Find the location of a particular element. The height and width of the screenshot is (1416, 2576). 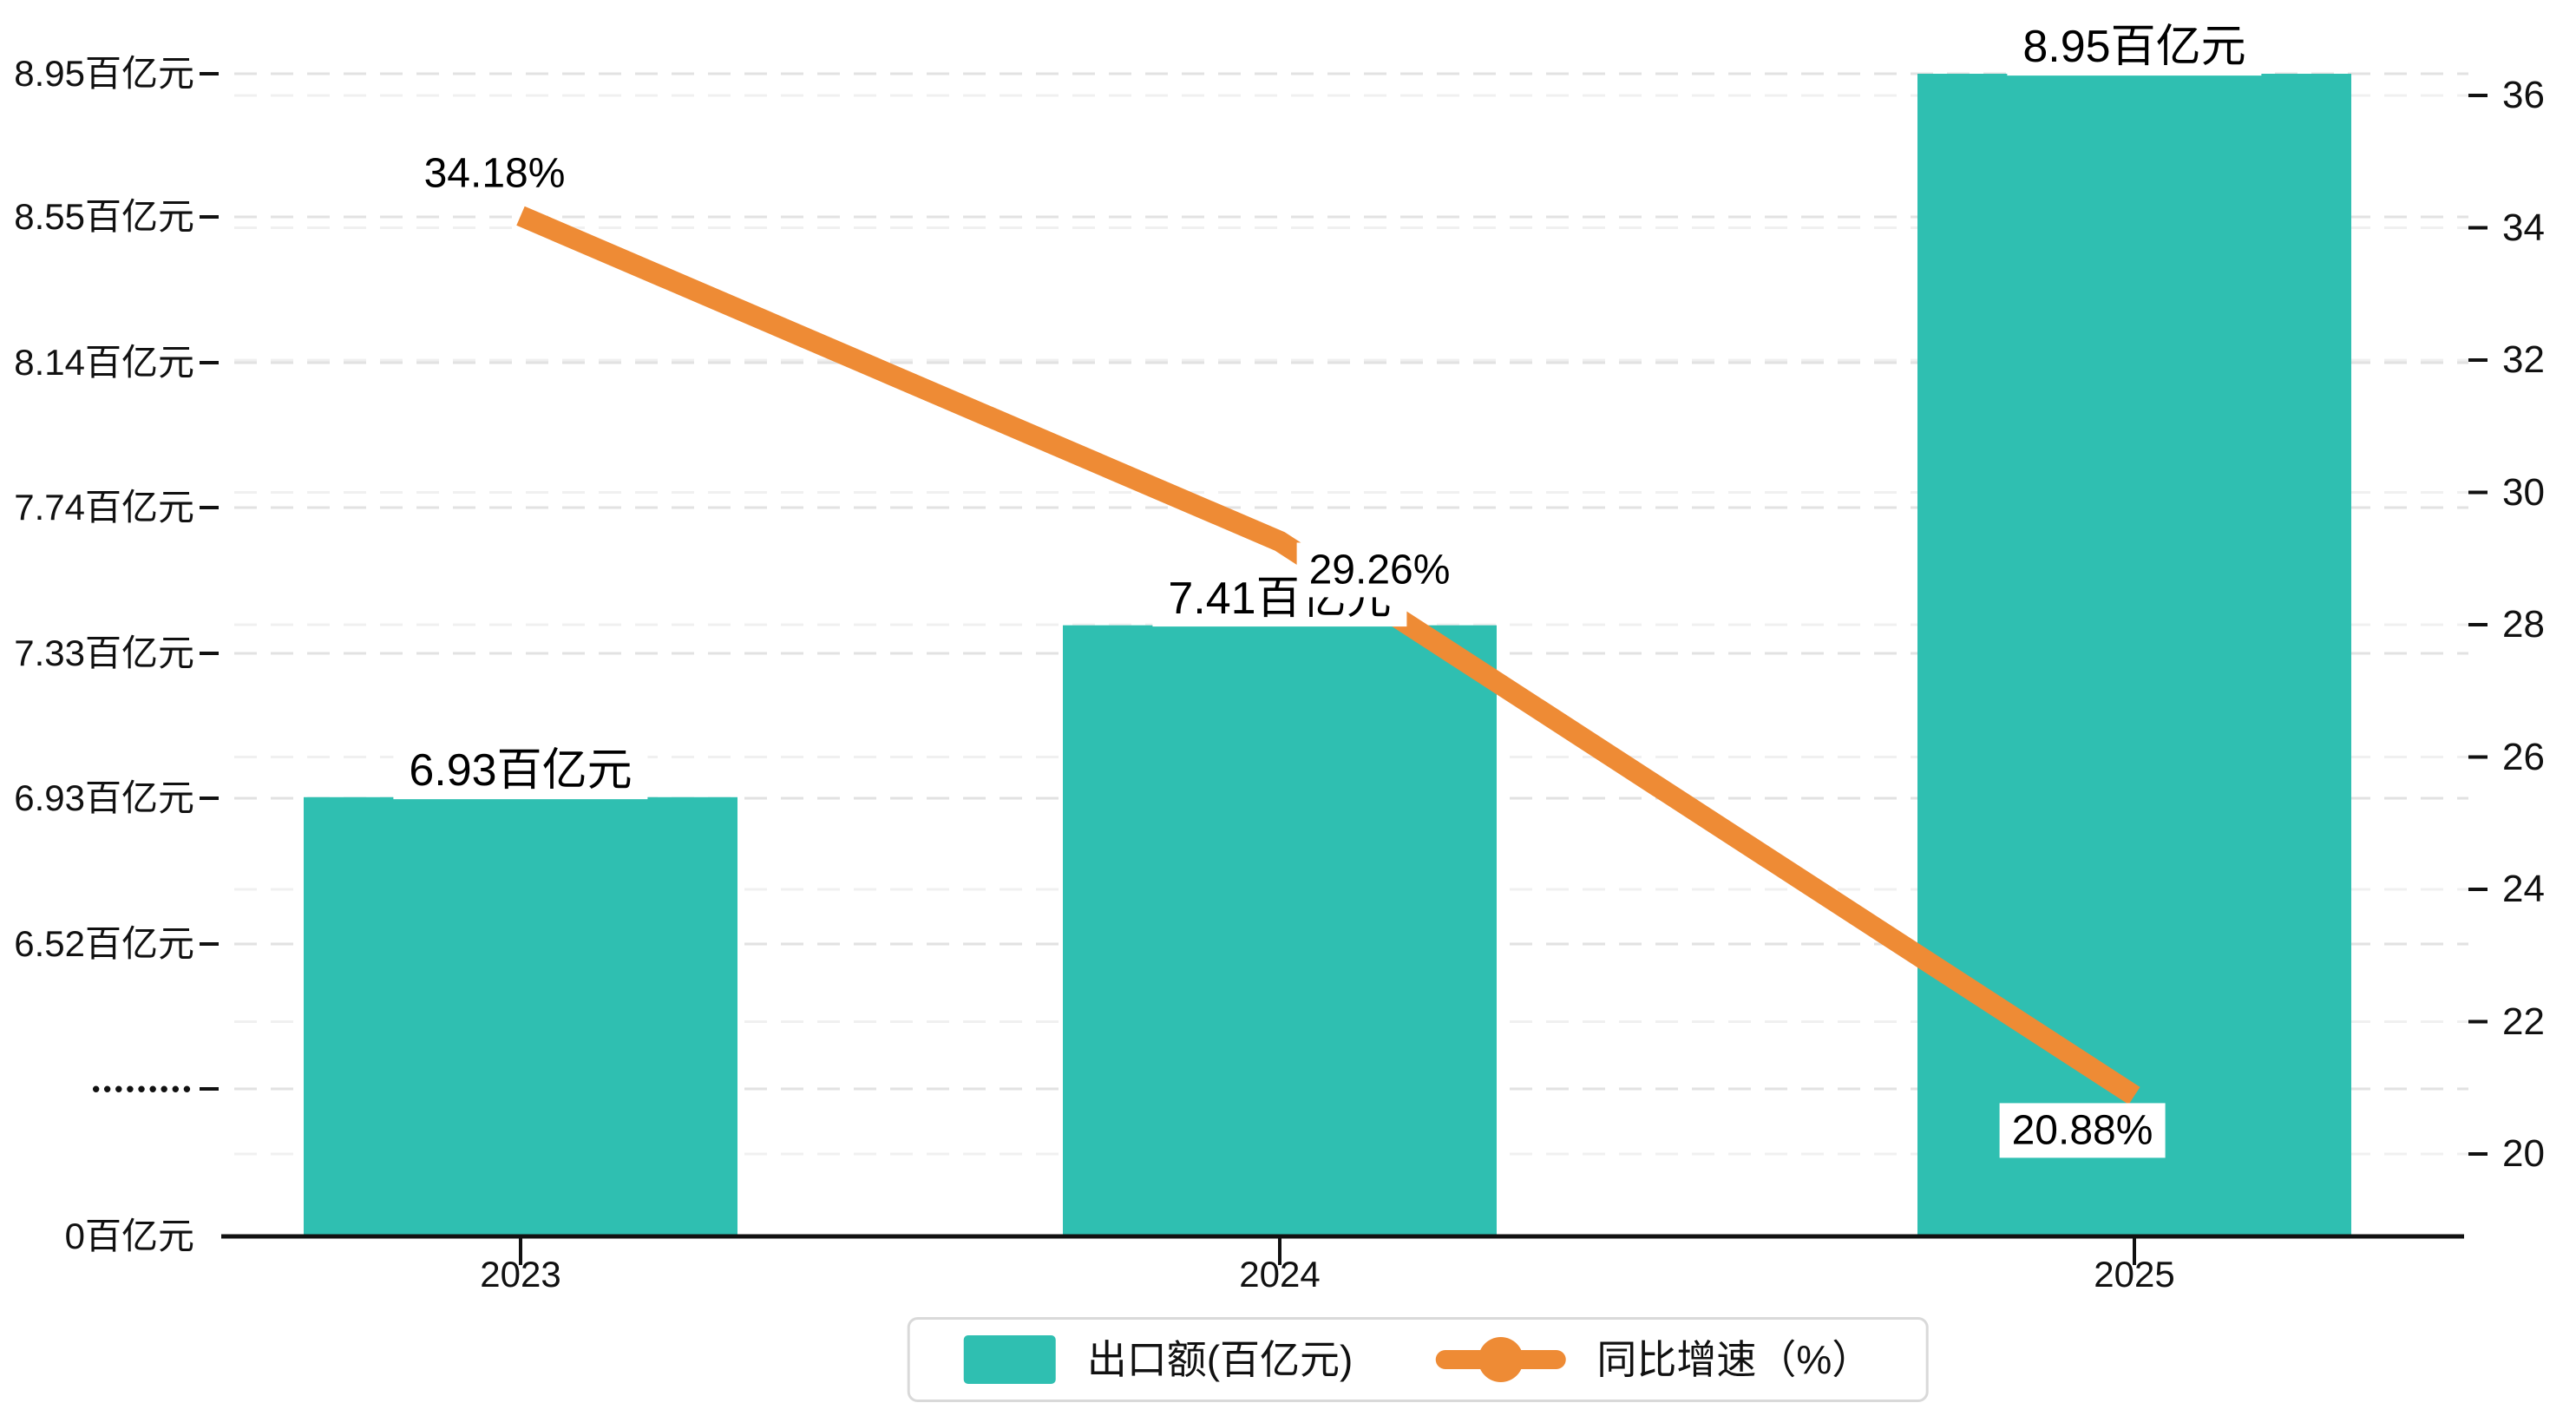

x-axis-label-2025: 2025 is located at coordinates (2134, 1274).